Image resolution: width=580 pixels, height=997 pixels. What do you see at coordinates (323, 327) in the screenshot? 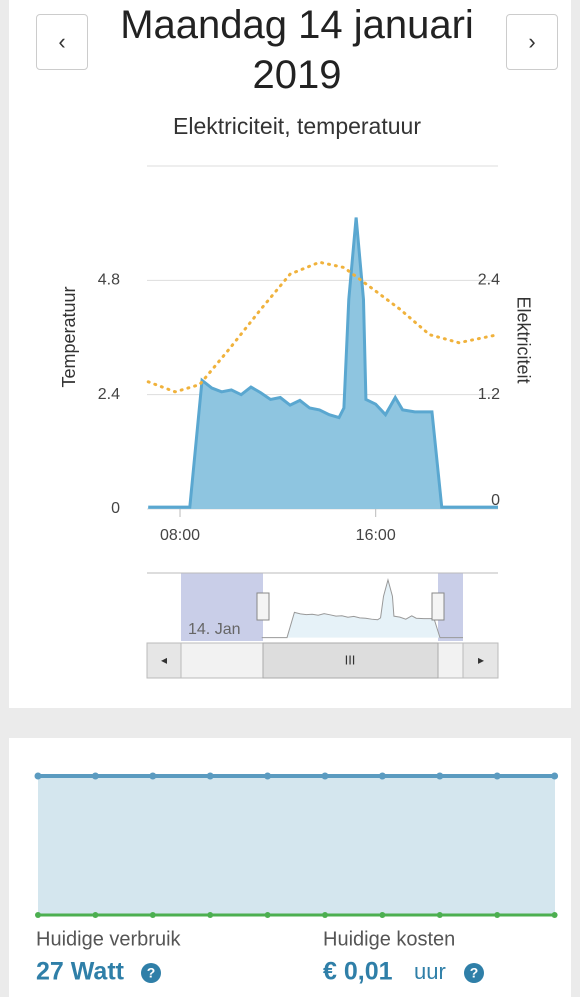
I see `series-line` at bounding box center [323, 327].